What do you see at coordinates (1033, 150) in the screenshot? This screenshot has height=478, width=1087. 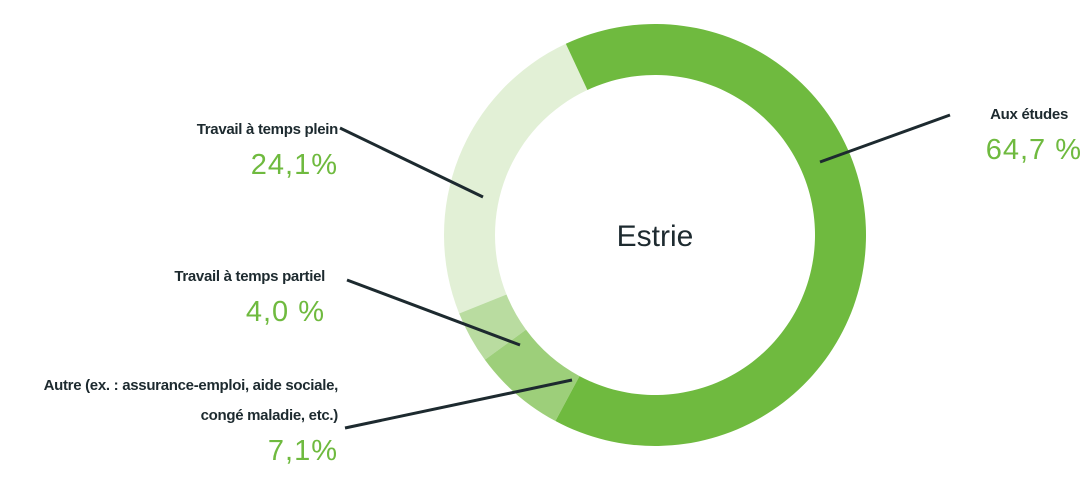 I see `value-label: 64,7 %` at bounding box center [1033, 150].